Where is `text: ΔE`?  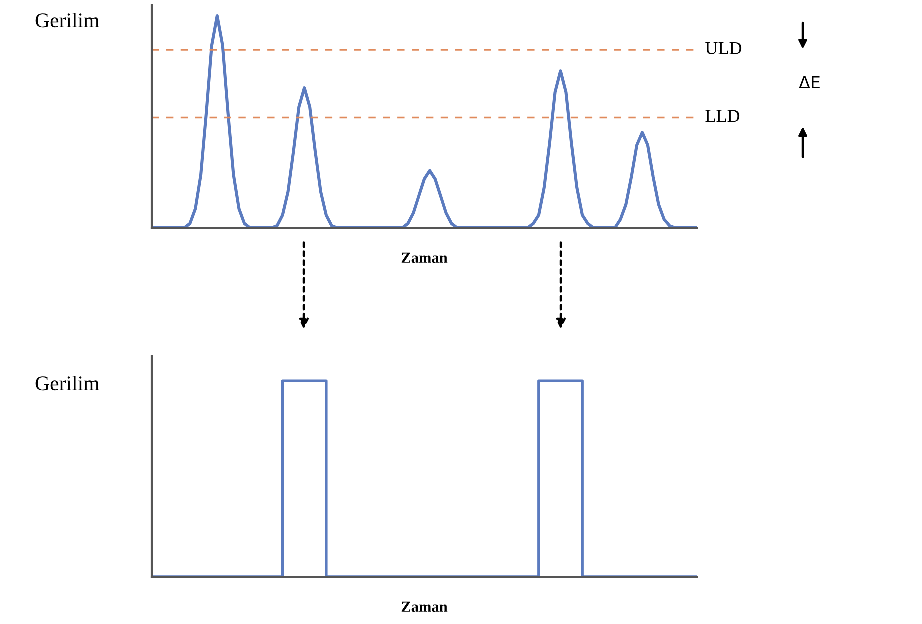
text: ΔE is located at coordinates (809, 82).